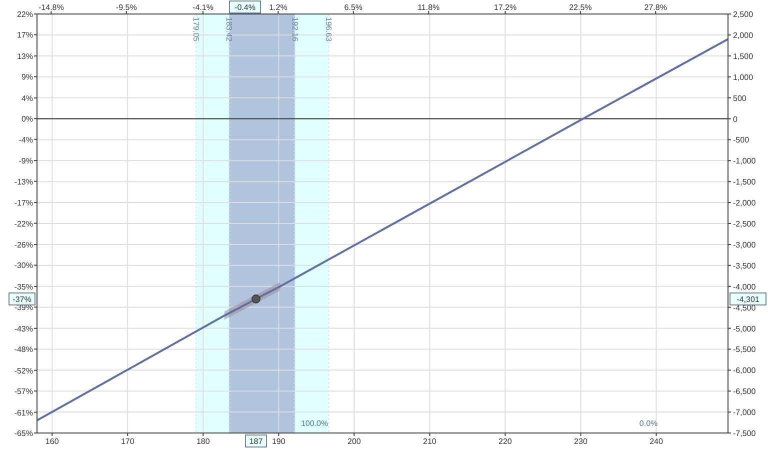  I want to click on annotation: 100.0%, so click(314, 423).